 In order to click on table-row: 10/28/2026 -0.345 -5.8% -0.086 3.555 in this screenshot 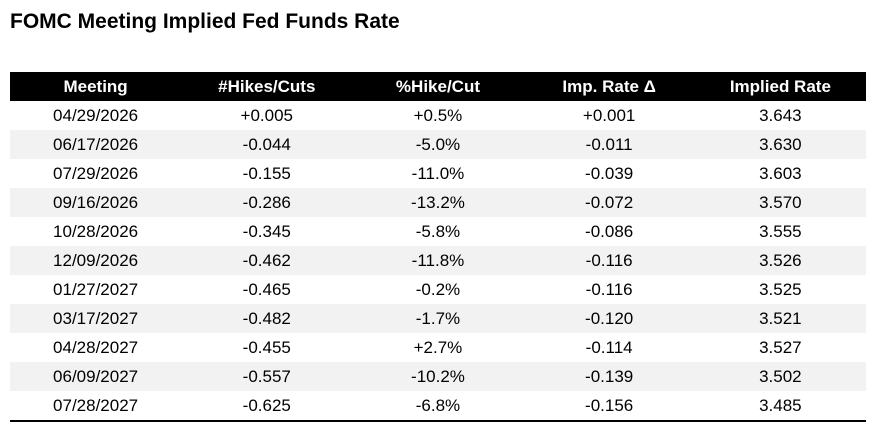, I will do `click(438, 231)`.